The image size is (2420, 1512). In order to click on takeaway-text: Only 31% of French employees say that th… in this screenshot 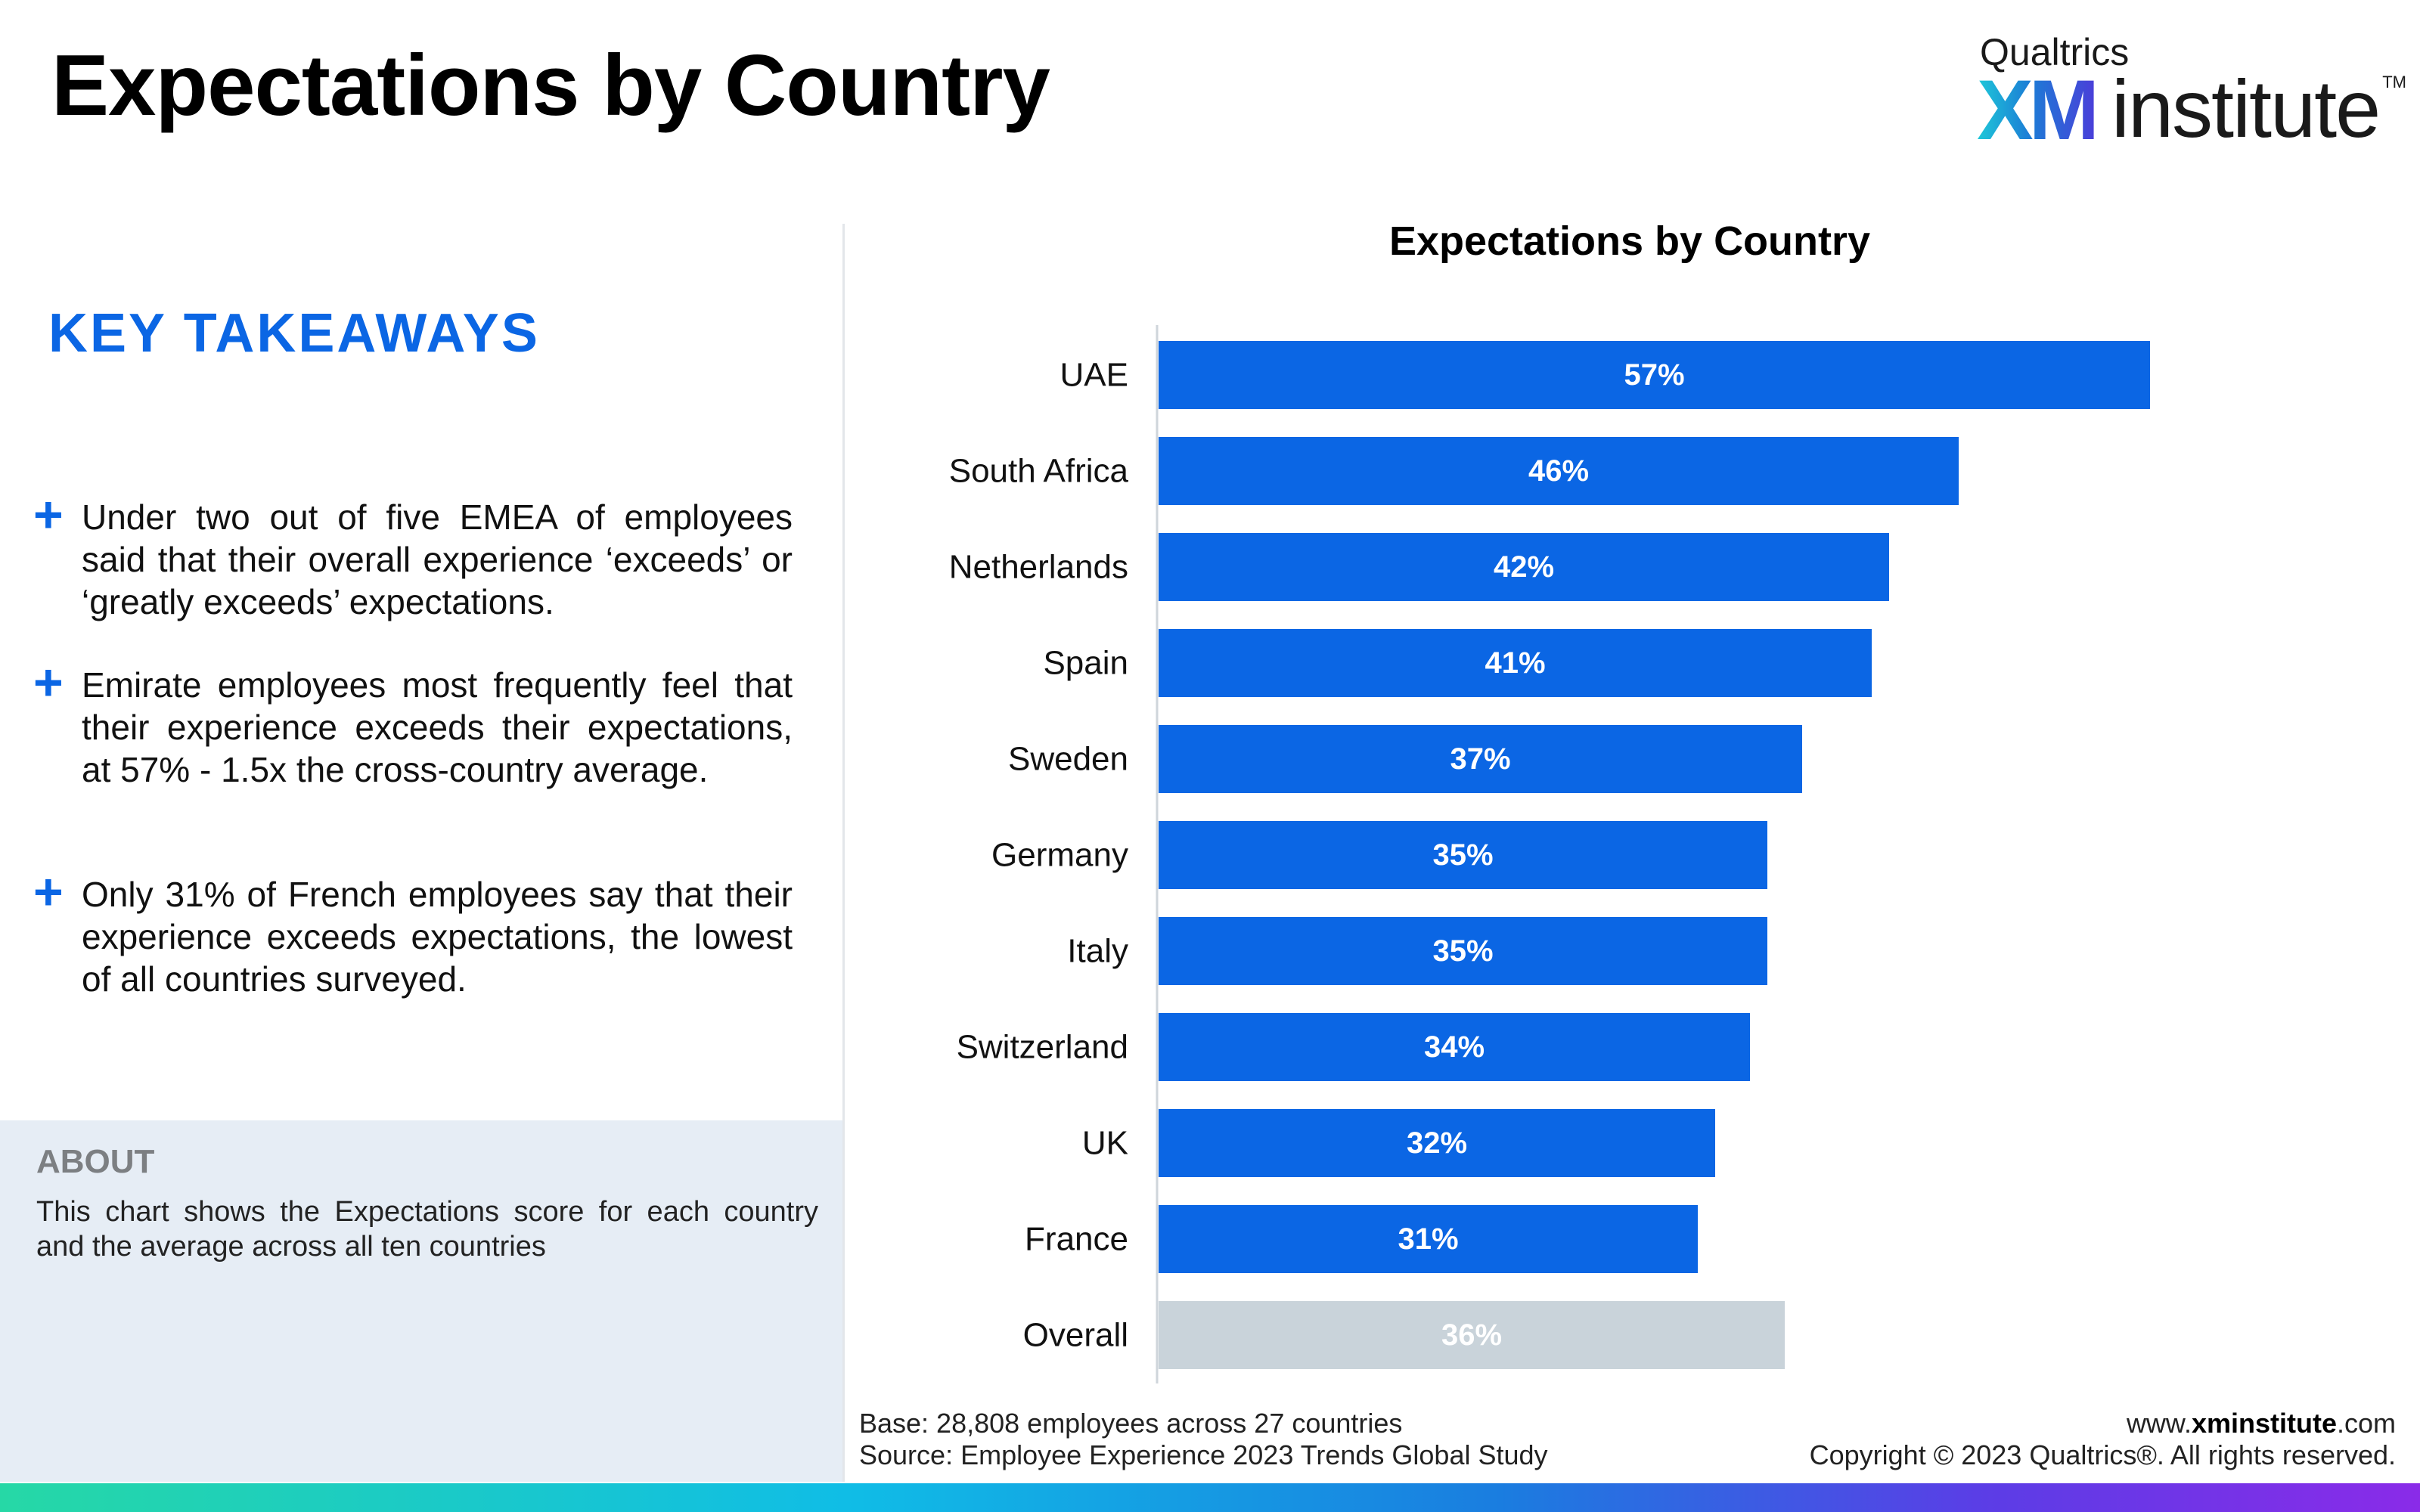, I will do `click(437, 937)`.